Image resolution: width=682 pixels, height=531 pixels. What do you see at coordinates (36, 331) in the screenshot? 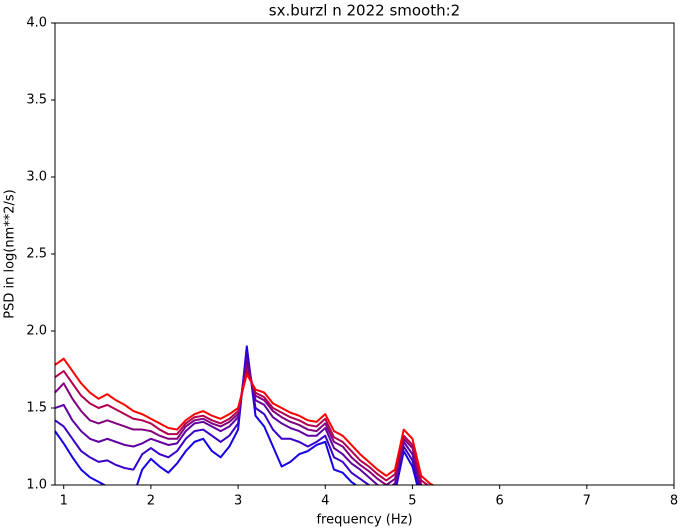
I see `y-tick-label: 2.0` at bounding box center [36, 331].